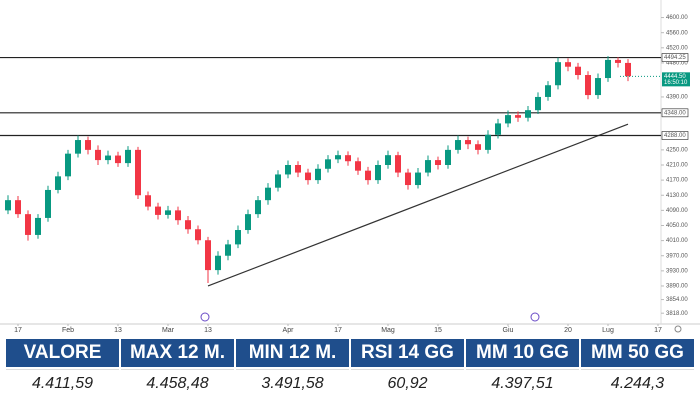 Image resolution: width=700 pixels, height=400 pixels. I want to click on cell: 3.491,58, so click(292, 383).